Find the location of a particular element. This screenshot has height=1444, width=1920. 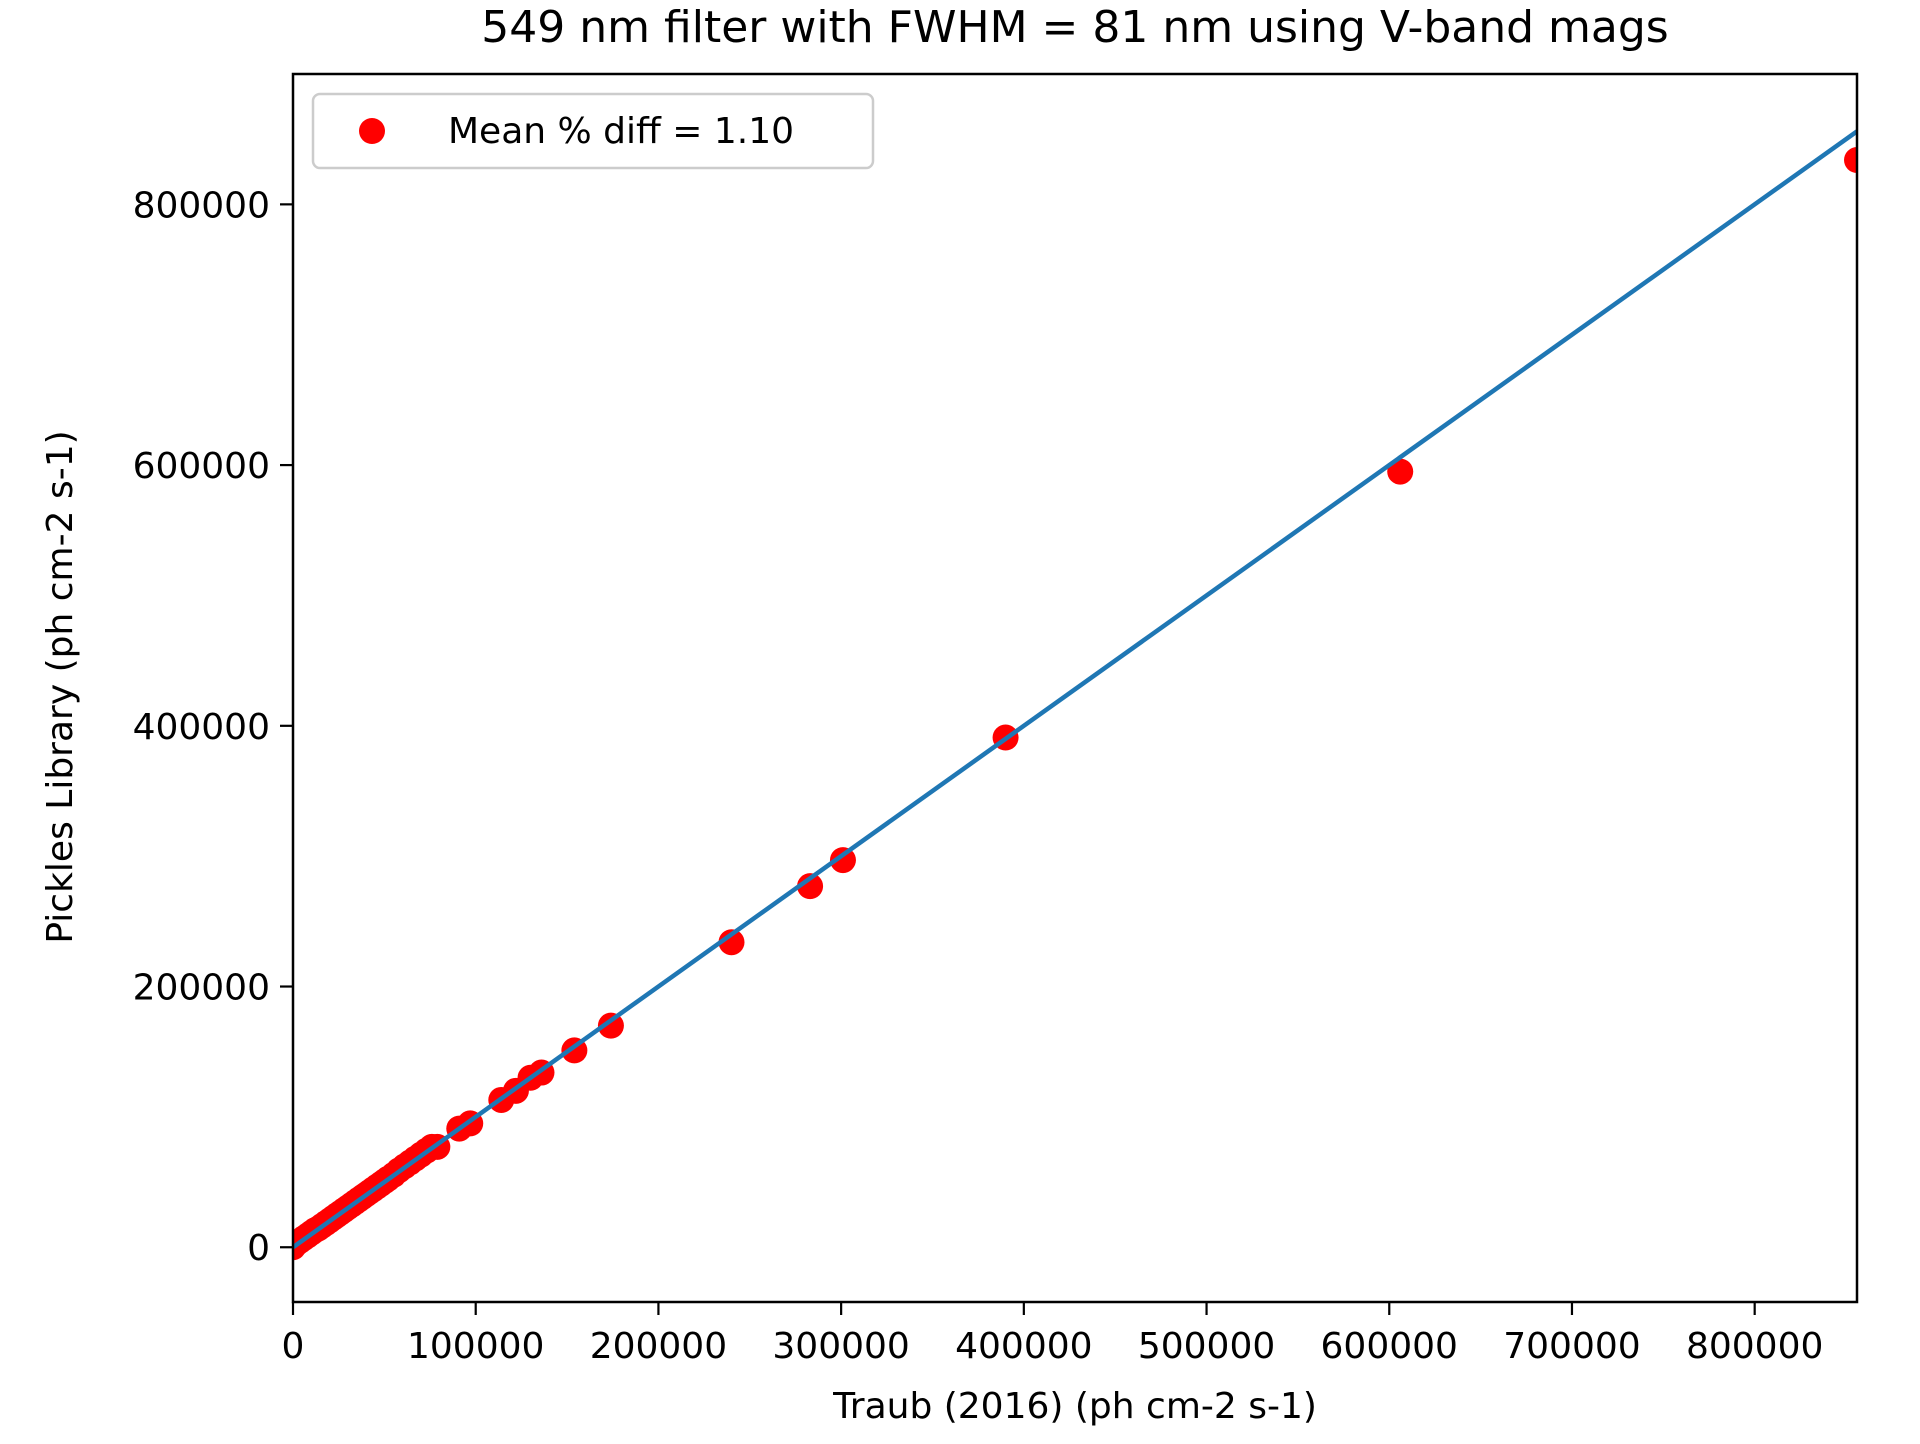

x-tick-label: 400000 is located at coordinates (1023, 1346).